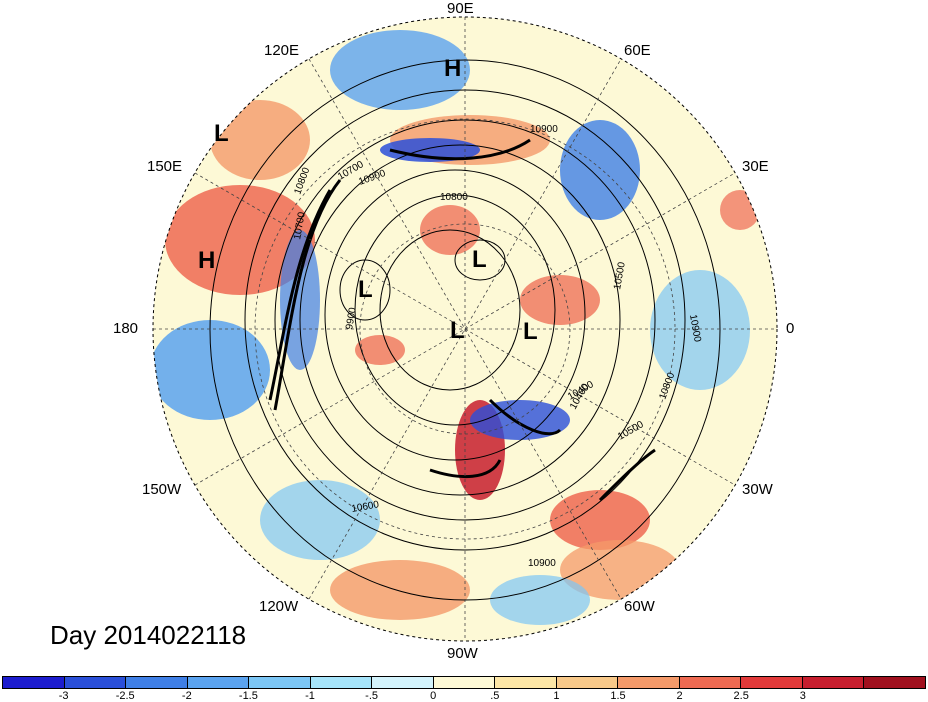 The height and width of the screenshot is (702, 928). Describe the element at coordinates (372, 696) in the screenshot. I see `colorbar-tick-label: -.5` at that location.